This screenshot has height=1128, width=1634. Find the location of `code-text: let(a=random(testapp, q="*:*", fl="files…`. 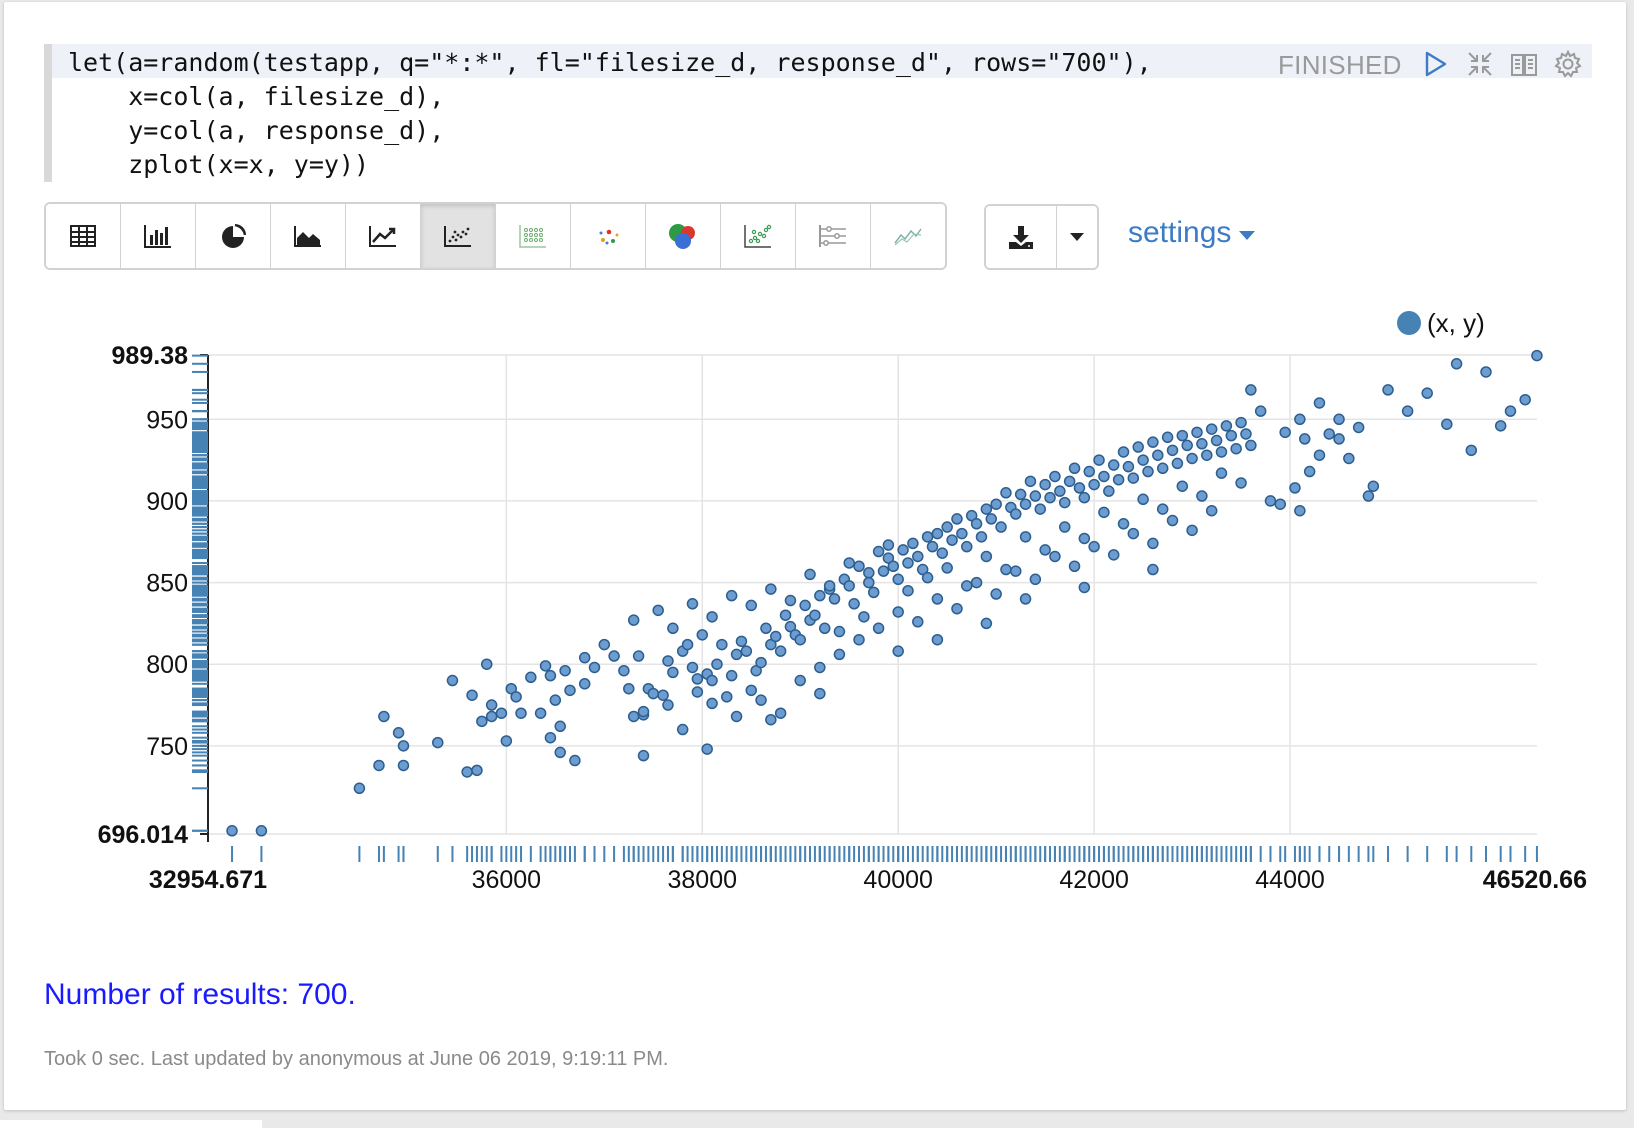

code-text: let(a=random(testapp, q="*:*", fl="files… is located at coordinates (610, 114).